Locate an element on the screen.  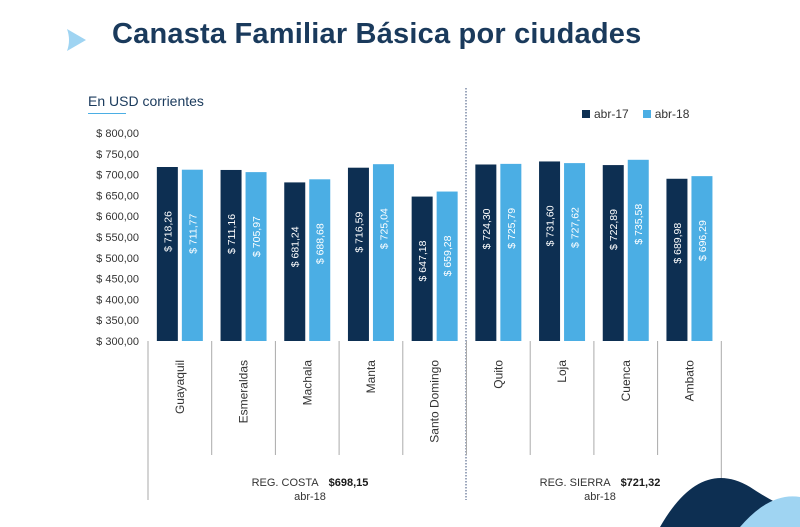
chart-legend: abr-17 abr-18 is located at coordinates (635, 114).